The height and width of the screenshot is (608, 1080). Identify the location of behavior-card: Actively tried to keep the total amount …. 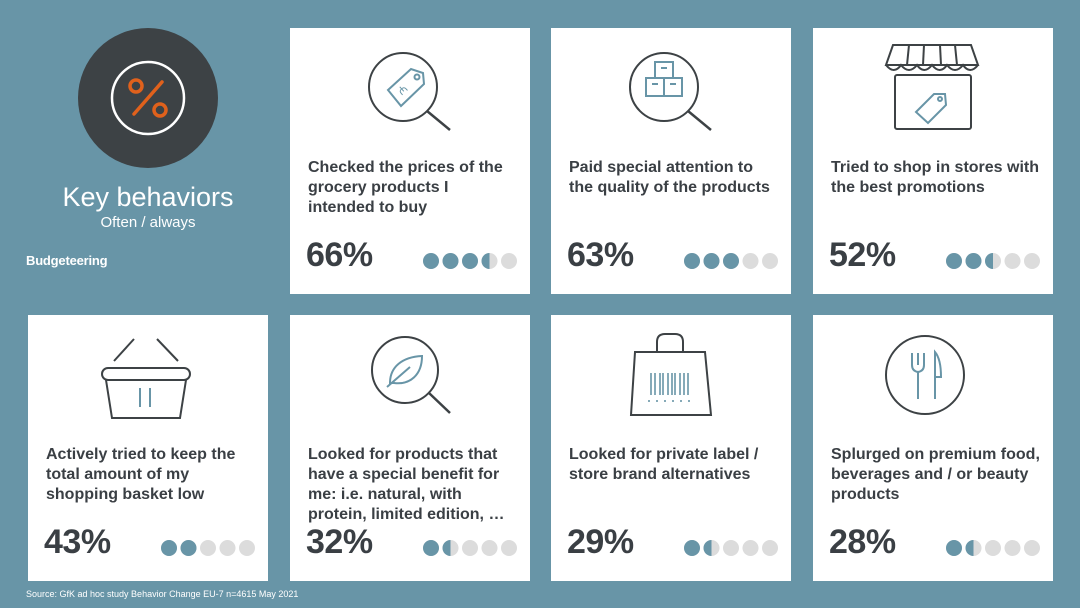
(148, 448).